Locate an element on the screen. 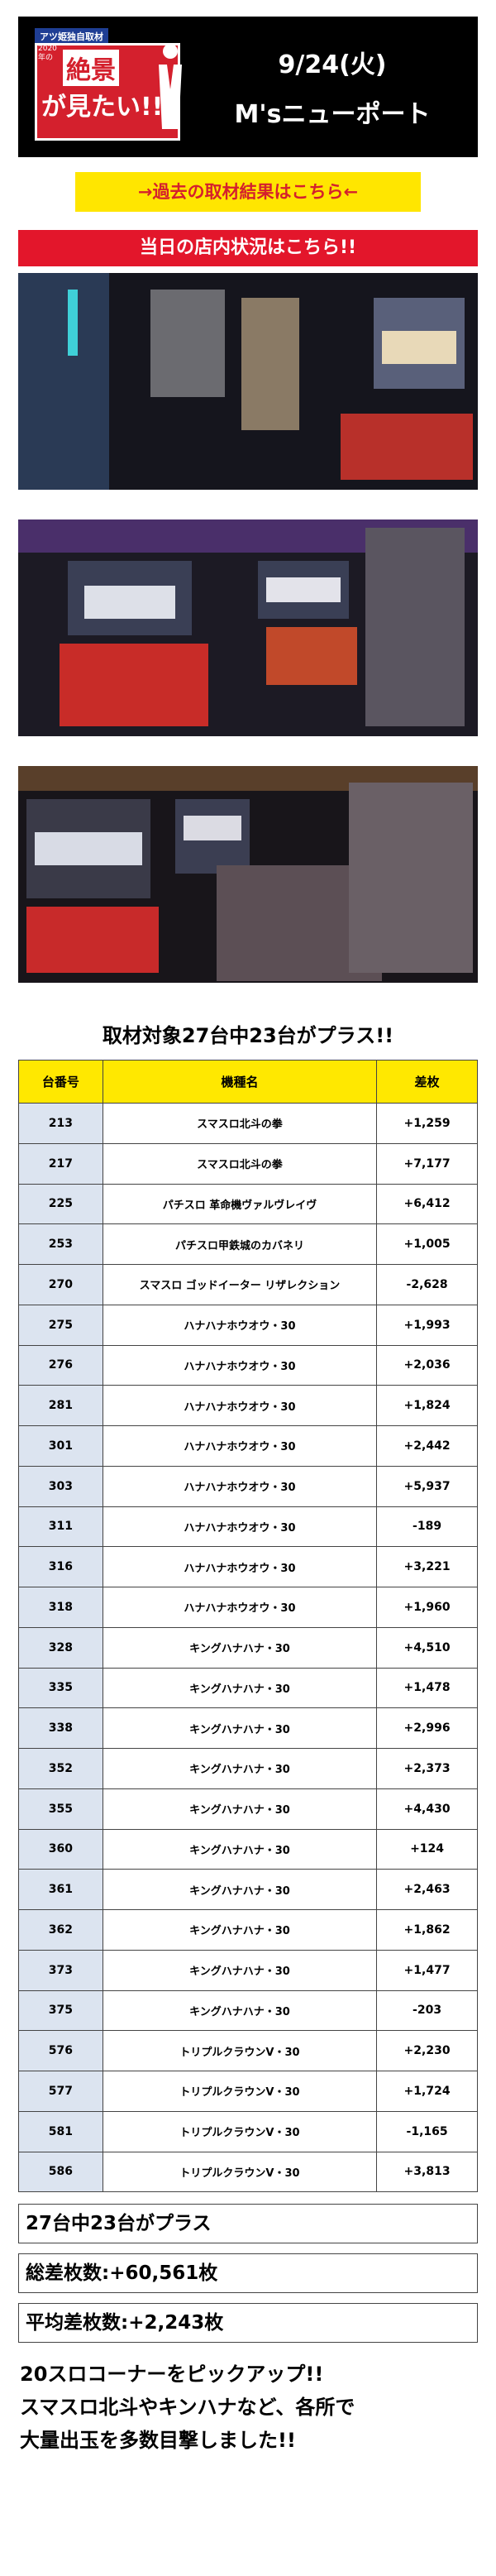 The height and width of the screenshot is (2576, 496). diff-cell: -1,165 is located at coordinates (427, 2131).